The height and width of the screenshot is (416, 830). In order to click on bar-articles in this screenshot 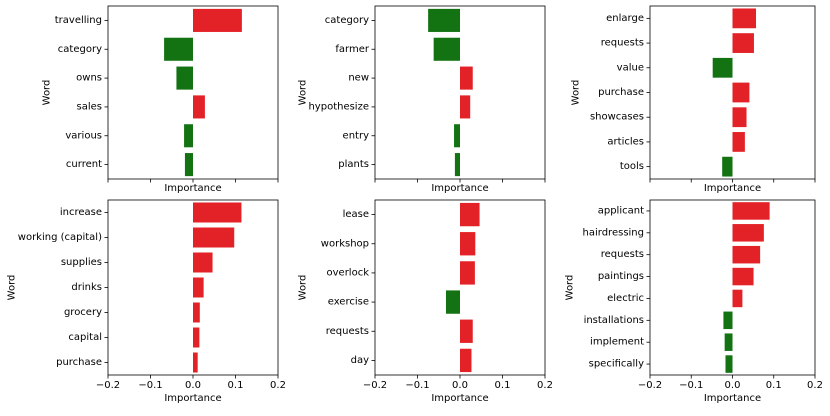, I will do `click(738, 142)`.